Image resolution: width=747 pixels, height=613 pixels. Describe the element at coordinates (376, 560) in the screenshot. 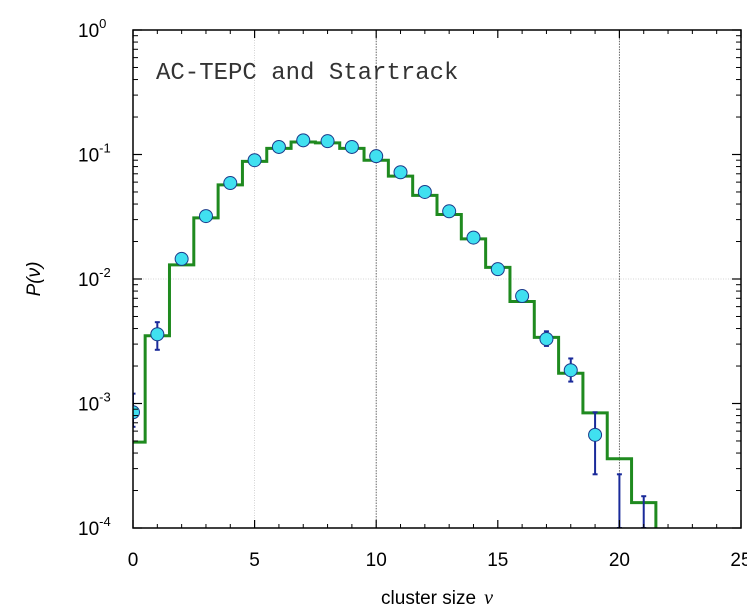

I see `x-tick-label: 10` at that location.